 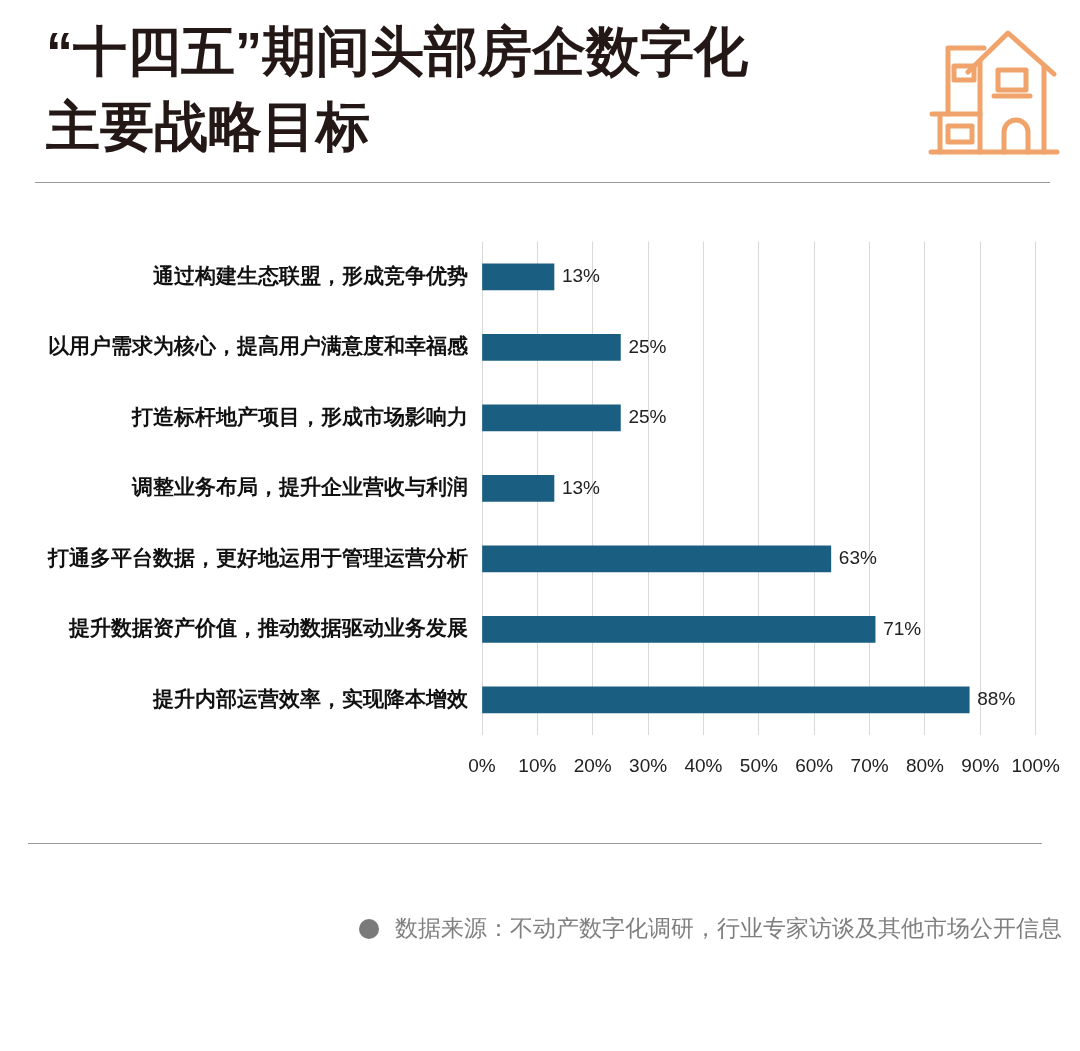 What do you see at coordinates (258, 346) in the screenshot?
I see `y-tick-label: 以用户需求为核心，提高用户满意度和幸福感` at bounding box center [258, 346].